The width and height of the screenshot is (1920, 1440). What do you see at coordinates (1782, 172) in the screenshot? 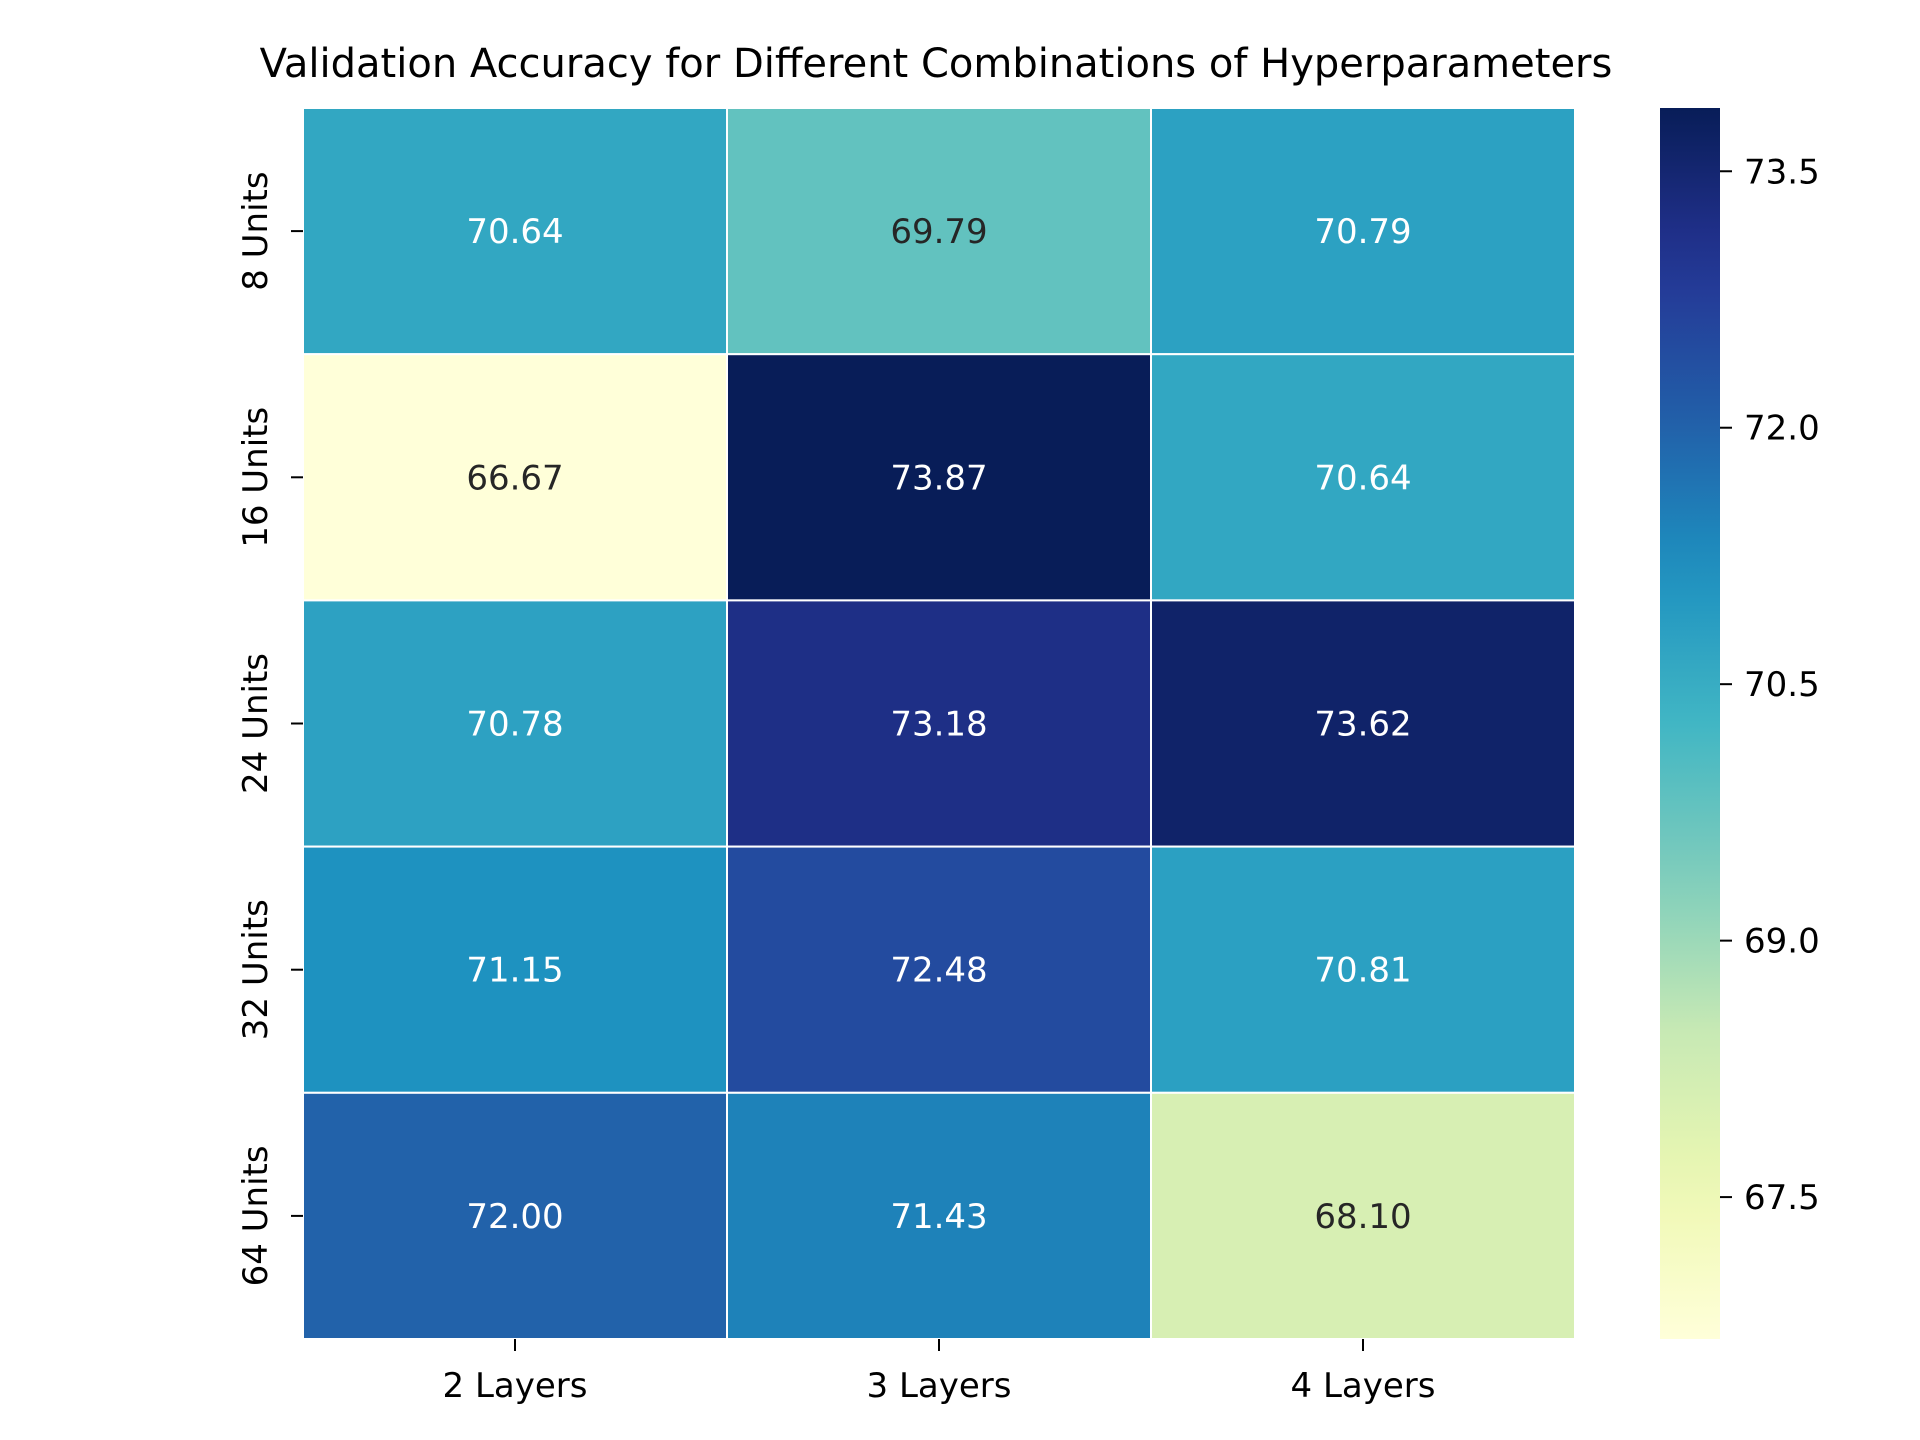
I see `colorbar-tick-label: 73.5` at bounding box center [1782, 172].